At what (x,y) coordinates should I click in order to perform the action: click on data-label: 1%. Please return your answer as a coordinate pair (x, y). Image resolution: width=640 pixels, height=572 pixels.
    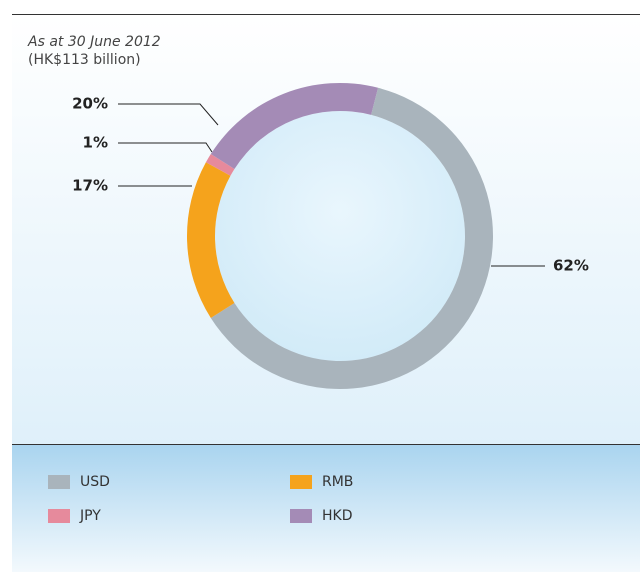
    Looking at the image, I should click on (95, 143).